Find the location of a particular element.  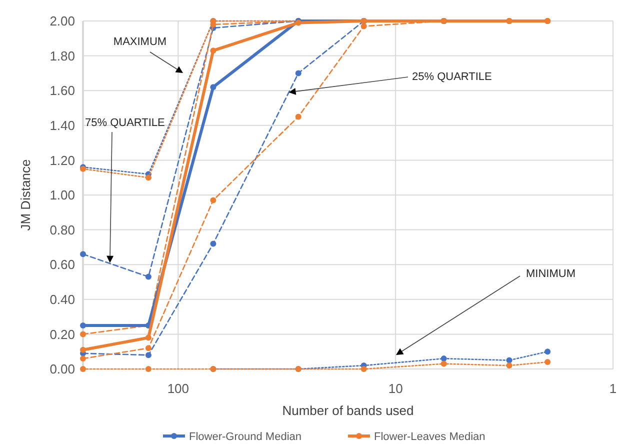

y-tick-label: 1.60 is located at coordinates (62, 90).